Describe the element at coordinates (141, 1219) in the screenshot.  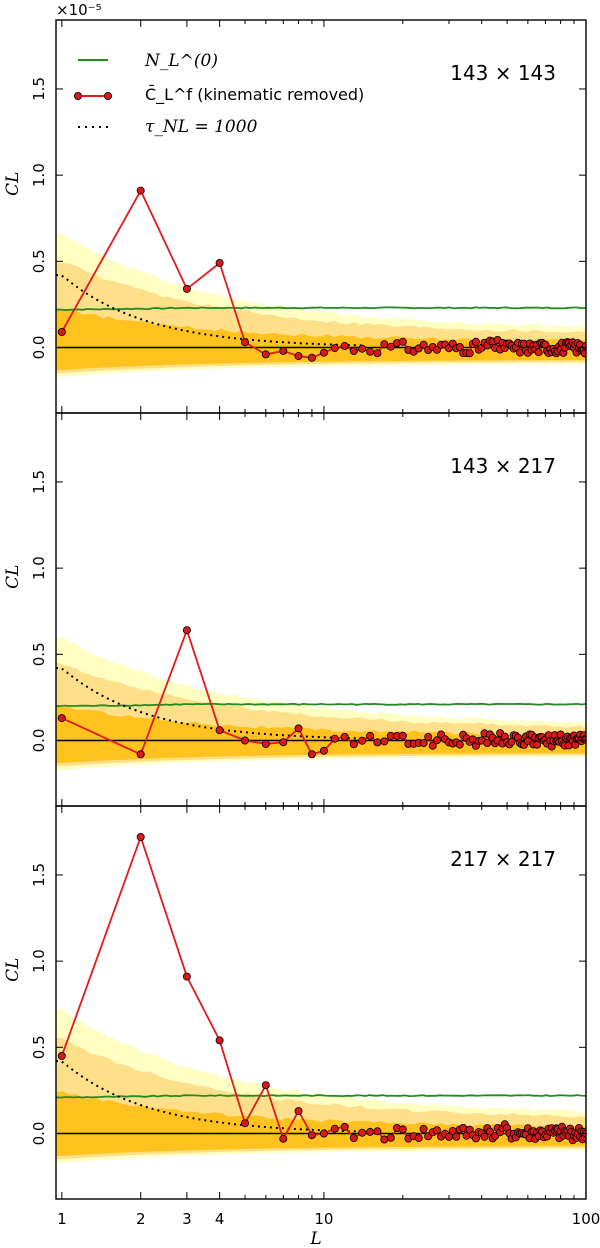
I see `x-tick-label: 2` at that location.